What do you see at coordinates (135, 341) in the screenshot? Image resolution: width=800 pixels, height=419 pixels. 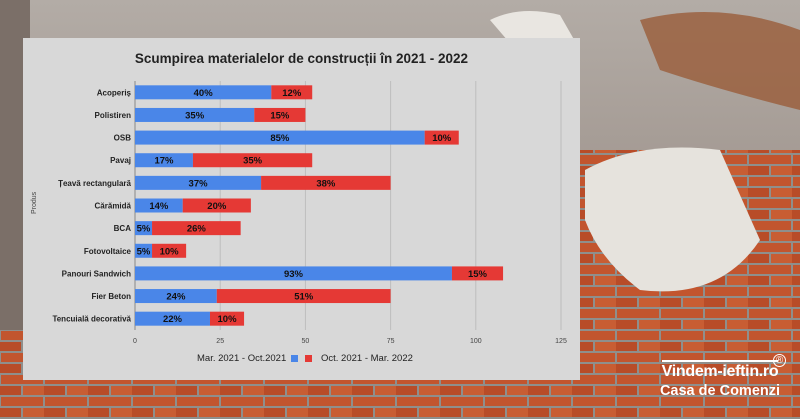 I see `x-tick-label-0: 0` at bounding box center [135, 341].